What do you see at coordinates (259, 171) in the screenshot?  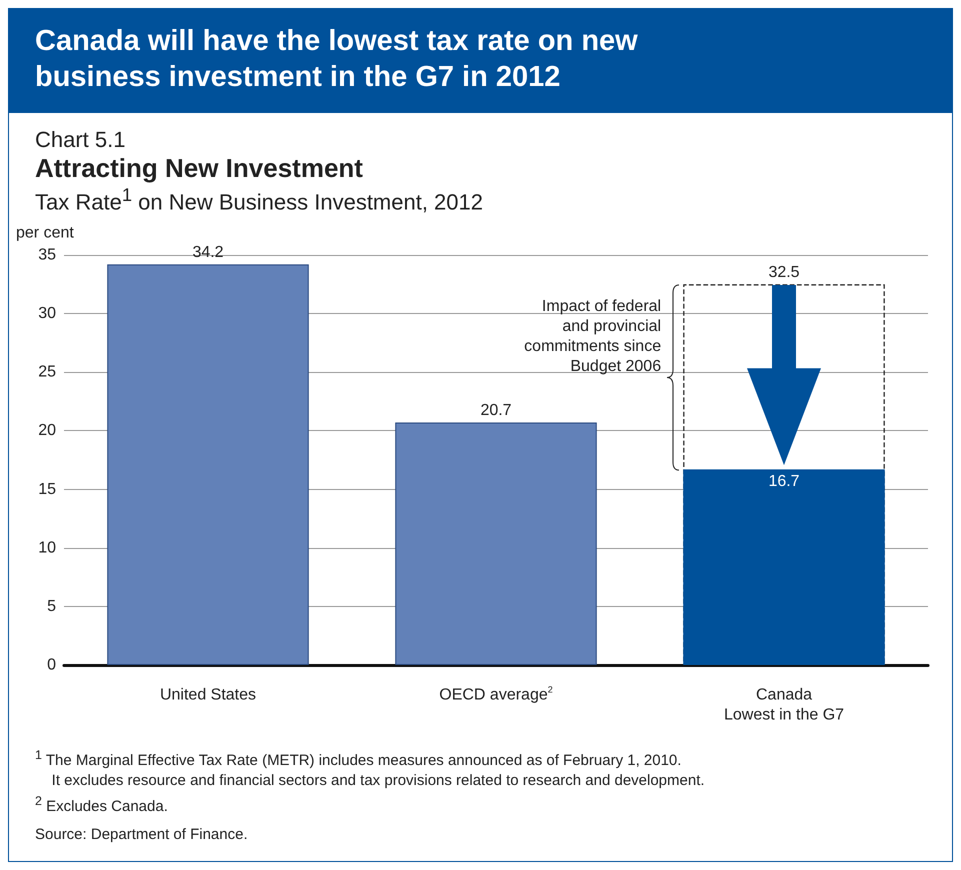 I see `chart-subtitle: Chart 5.1 Attracting New Investment Tax Rate$^{1}$ on New Business Investment, 2012` at bounding box center [259, 171].